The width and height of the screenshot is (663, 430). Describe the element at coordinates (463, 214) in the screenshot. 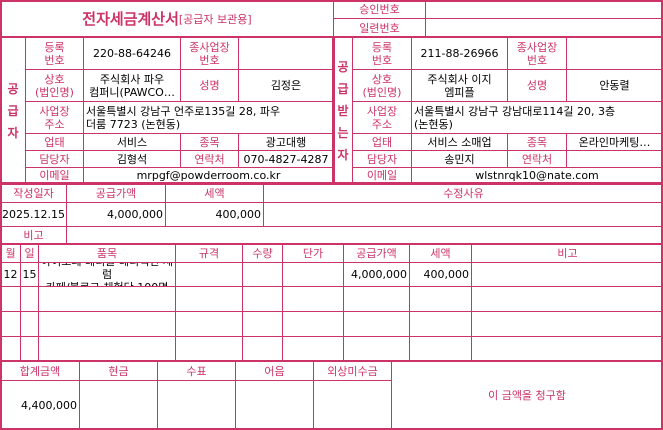

I see `amend-reason` at that location.